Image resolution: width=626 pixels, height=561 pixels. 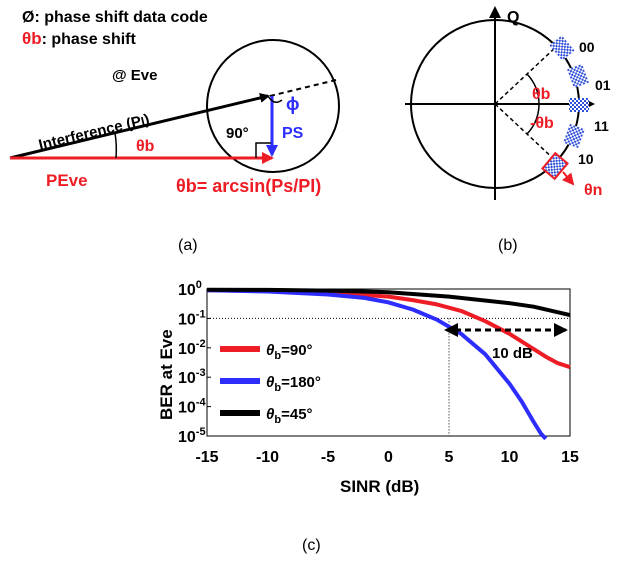 What do you see at coordinates (134, 75) in the screenshot?
I see `eve-label: @ Eve` at bounding box center [134, 75].